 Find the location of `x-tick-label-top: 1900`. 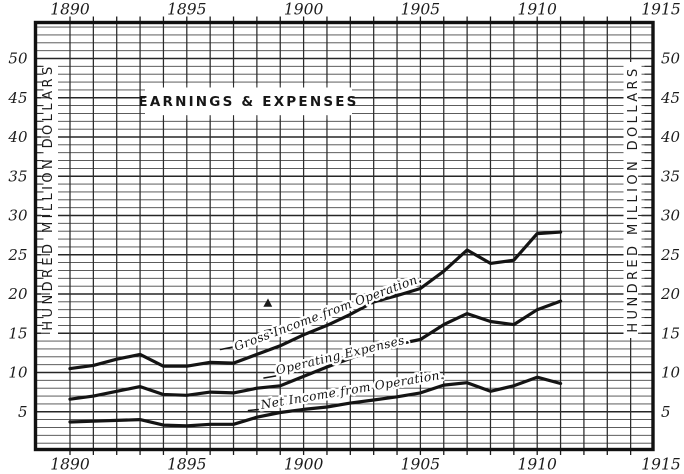

x-tick-label-top: 1900 is located at coordinates (304, 10).